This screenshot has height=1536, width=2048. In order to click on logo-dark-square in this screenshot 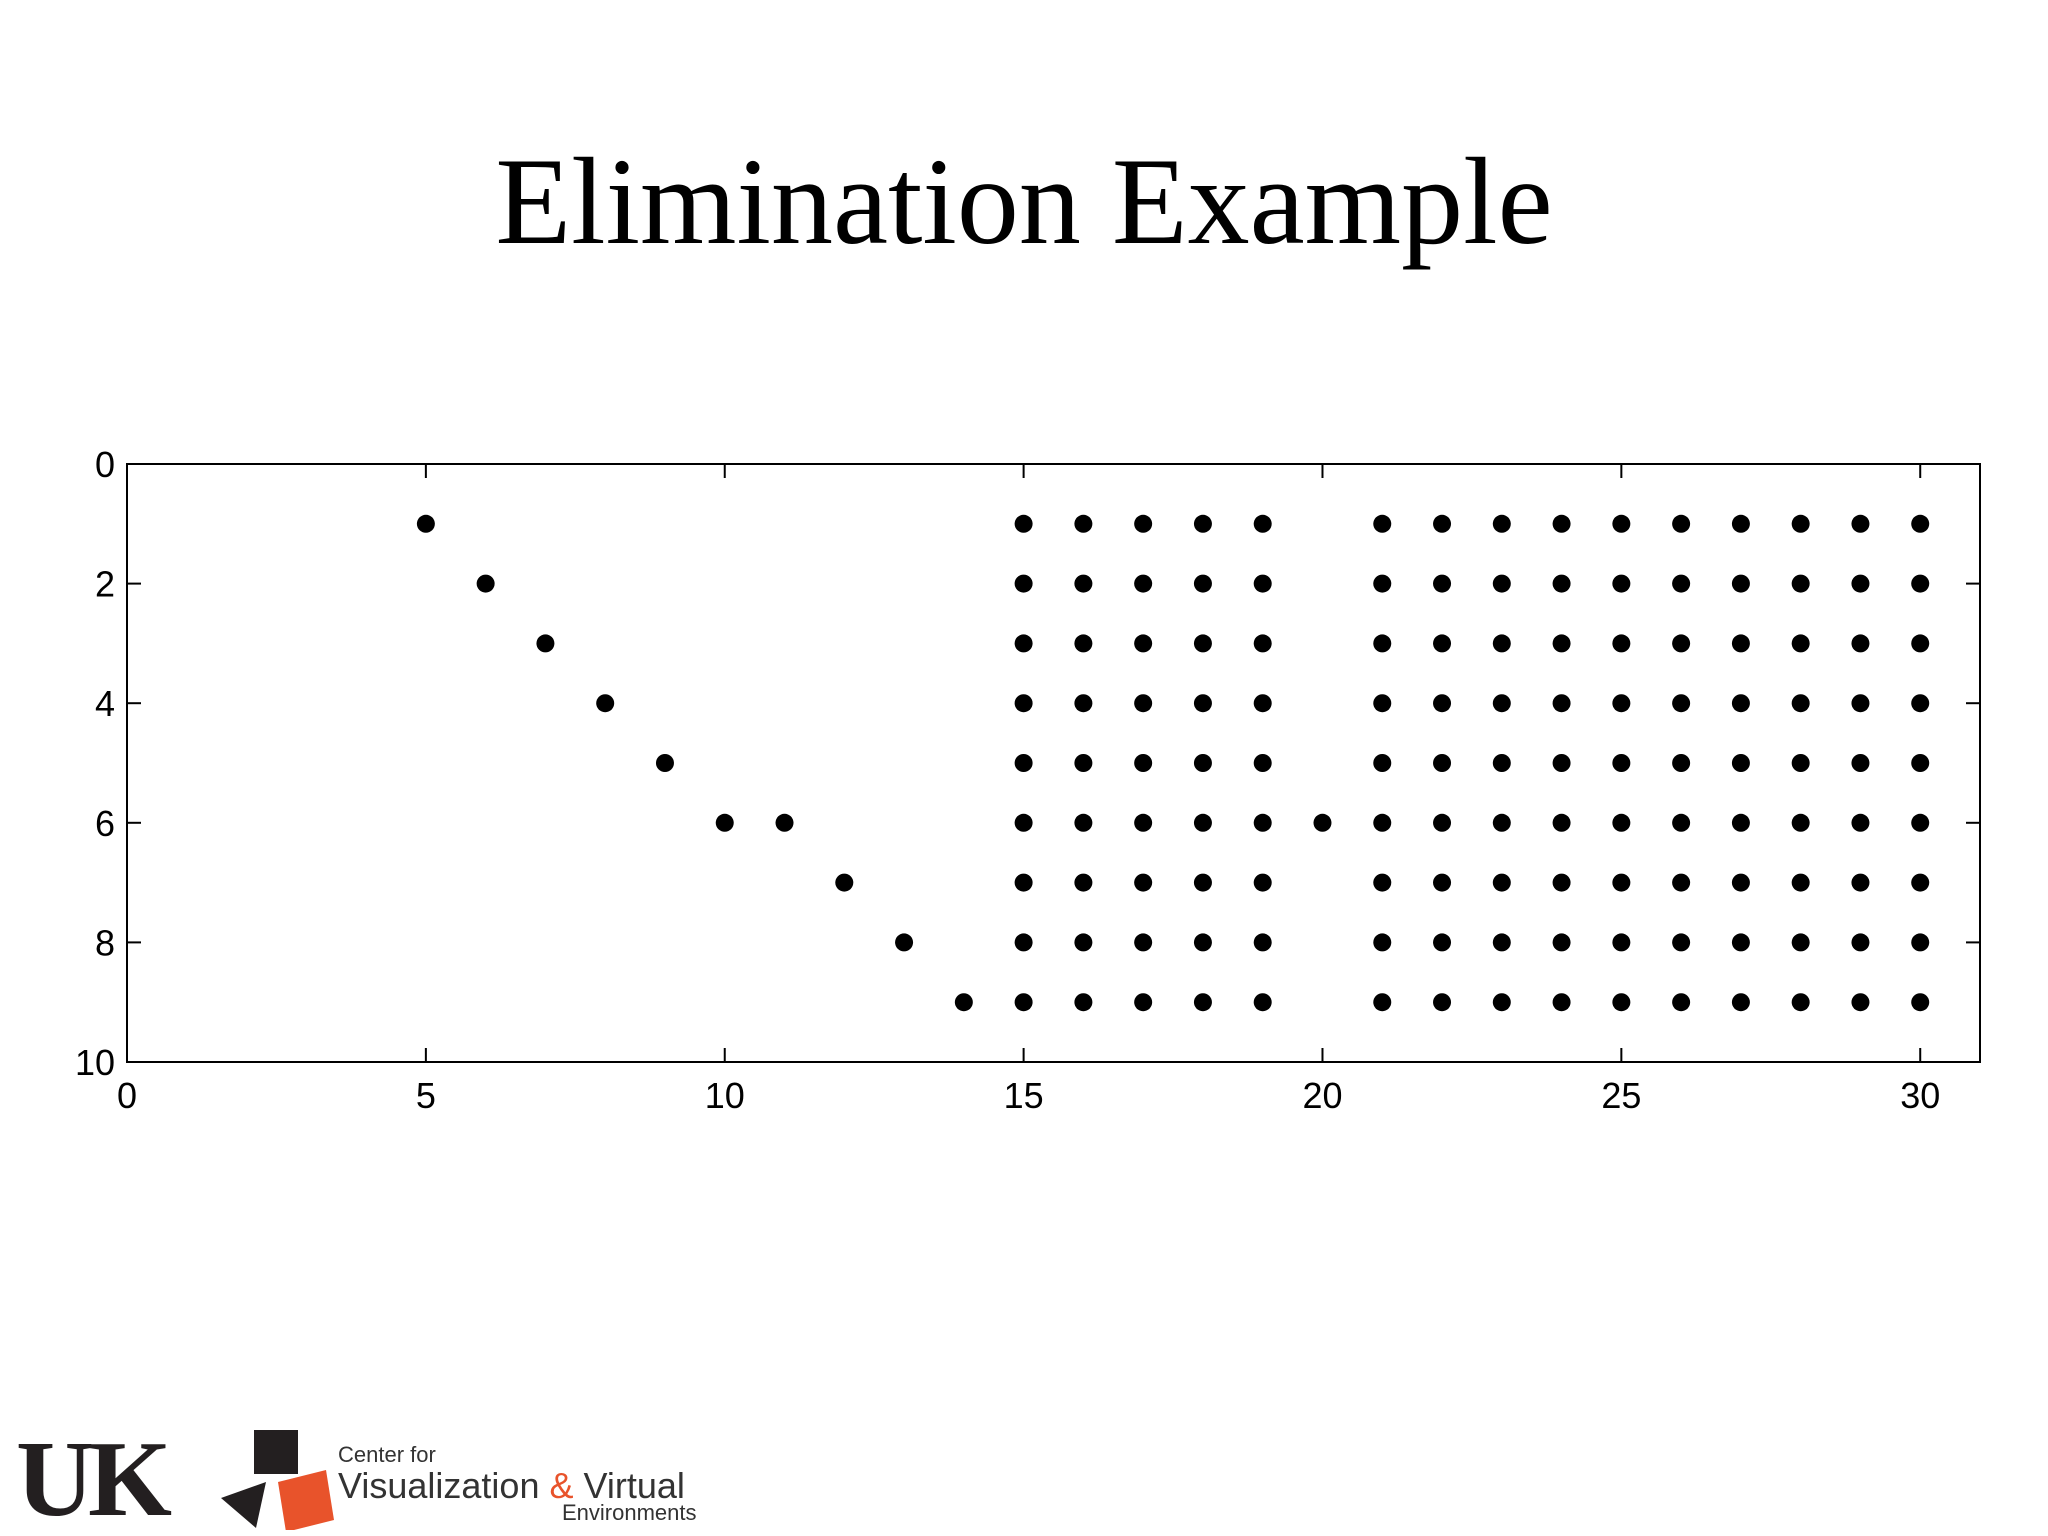, I will do `click(276, 1452)`.